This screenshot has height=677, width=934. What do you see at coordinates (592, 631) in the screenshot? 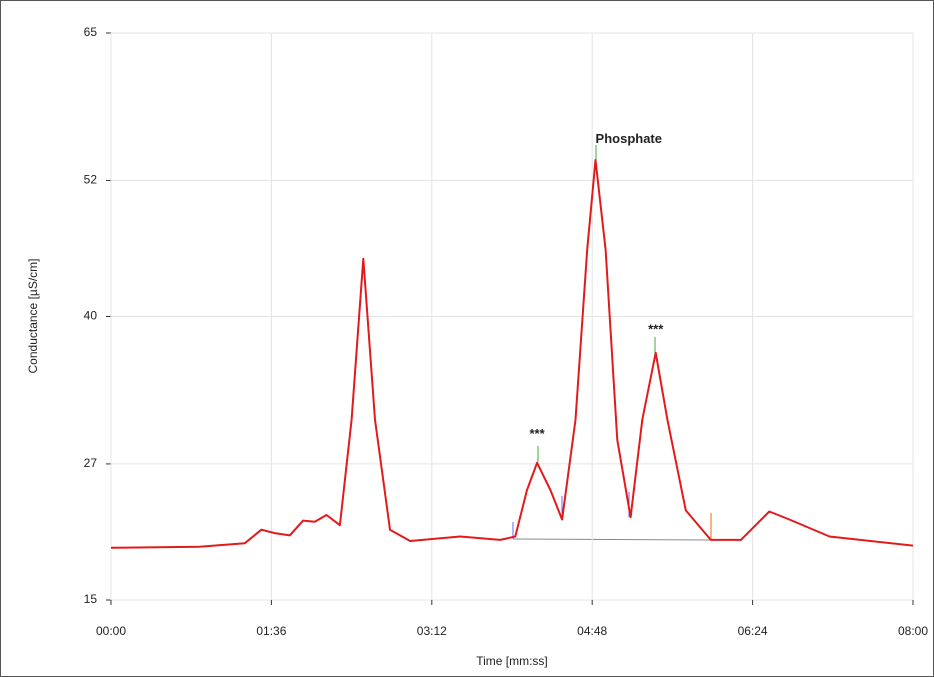
I see `x-tick-label: 04:48` at bounding box center [592, 631].